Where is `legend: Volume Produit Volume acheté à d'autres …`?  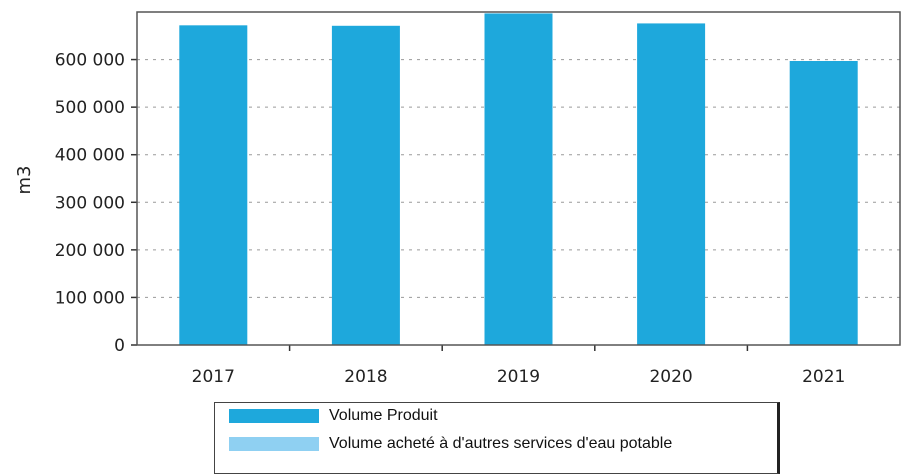 legend: Volume Produit Volume acheté à d'autres … is located at coordinates (497, 438).